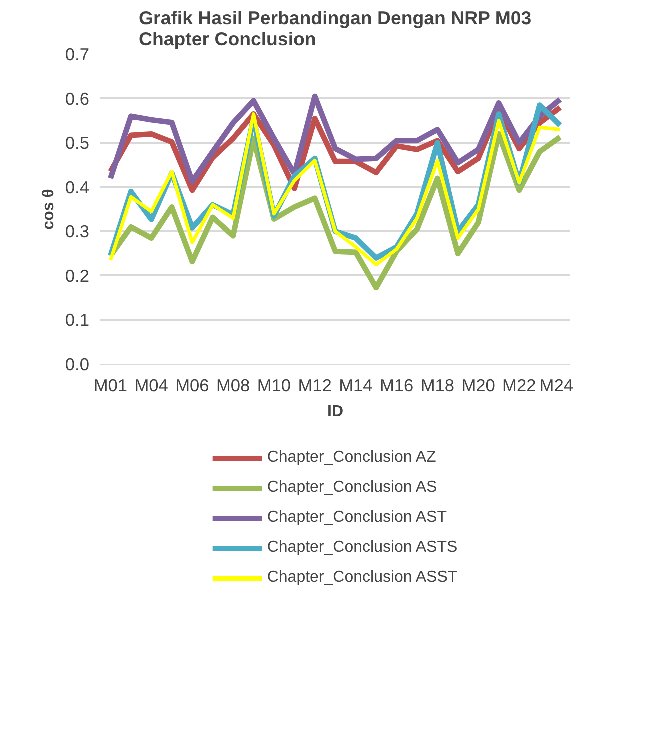 The height and width of the screenshot is (753, 654). Describe the element at coordinates (519, 386) in the screenshot. I see `x-tick-label: M22` at that location.